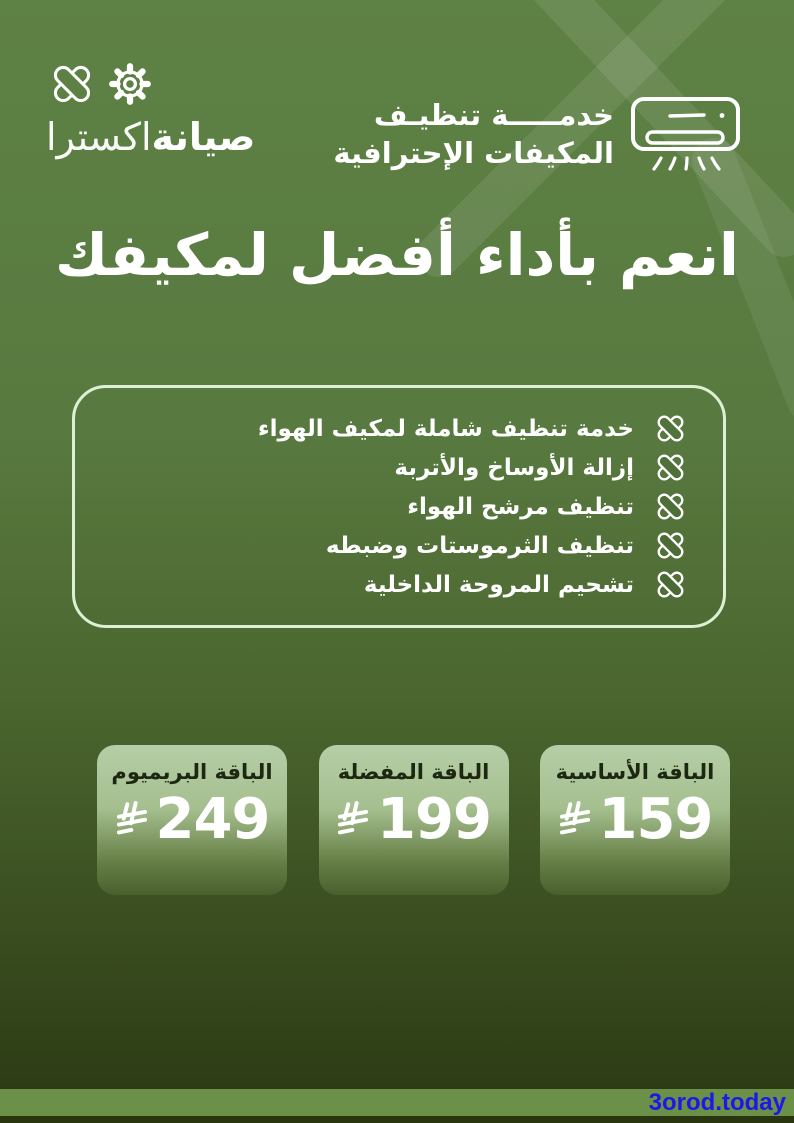  I want to click on package-price: 249, so click(192, 820).